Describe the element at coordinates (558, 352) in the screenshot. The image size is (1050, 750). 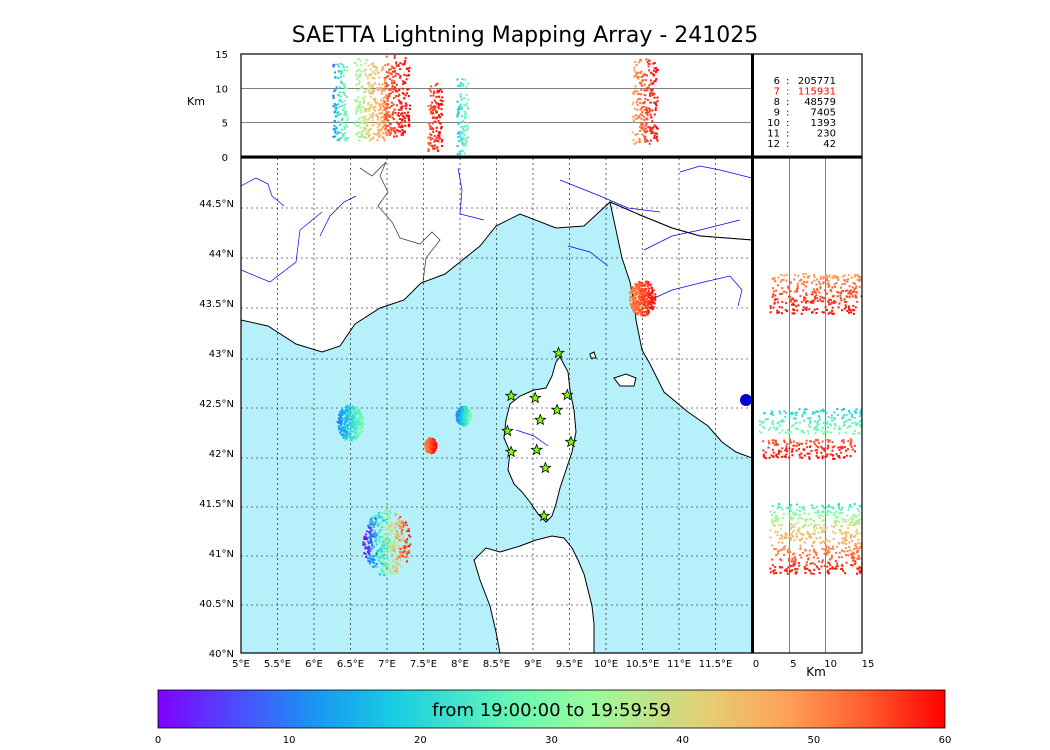
I see `sensor-star-icon` at that location.